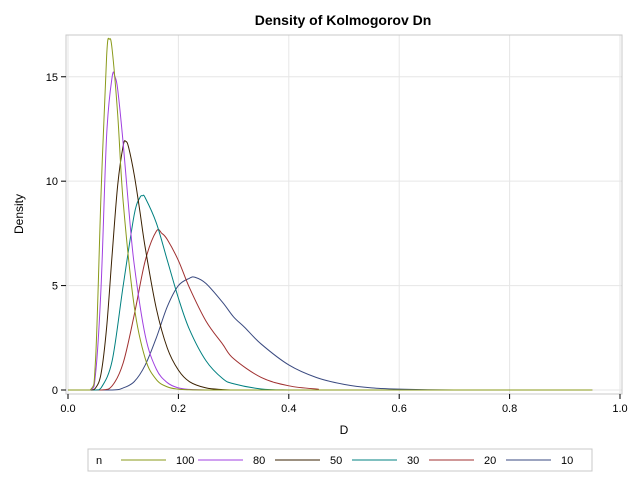  What do you see at coordinates (336, 461) in the screenshot?
I see `legend-label-n50: 50` at bounding box center [336, 461].